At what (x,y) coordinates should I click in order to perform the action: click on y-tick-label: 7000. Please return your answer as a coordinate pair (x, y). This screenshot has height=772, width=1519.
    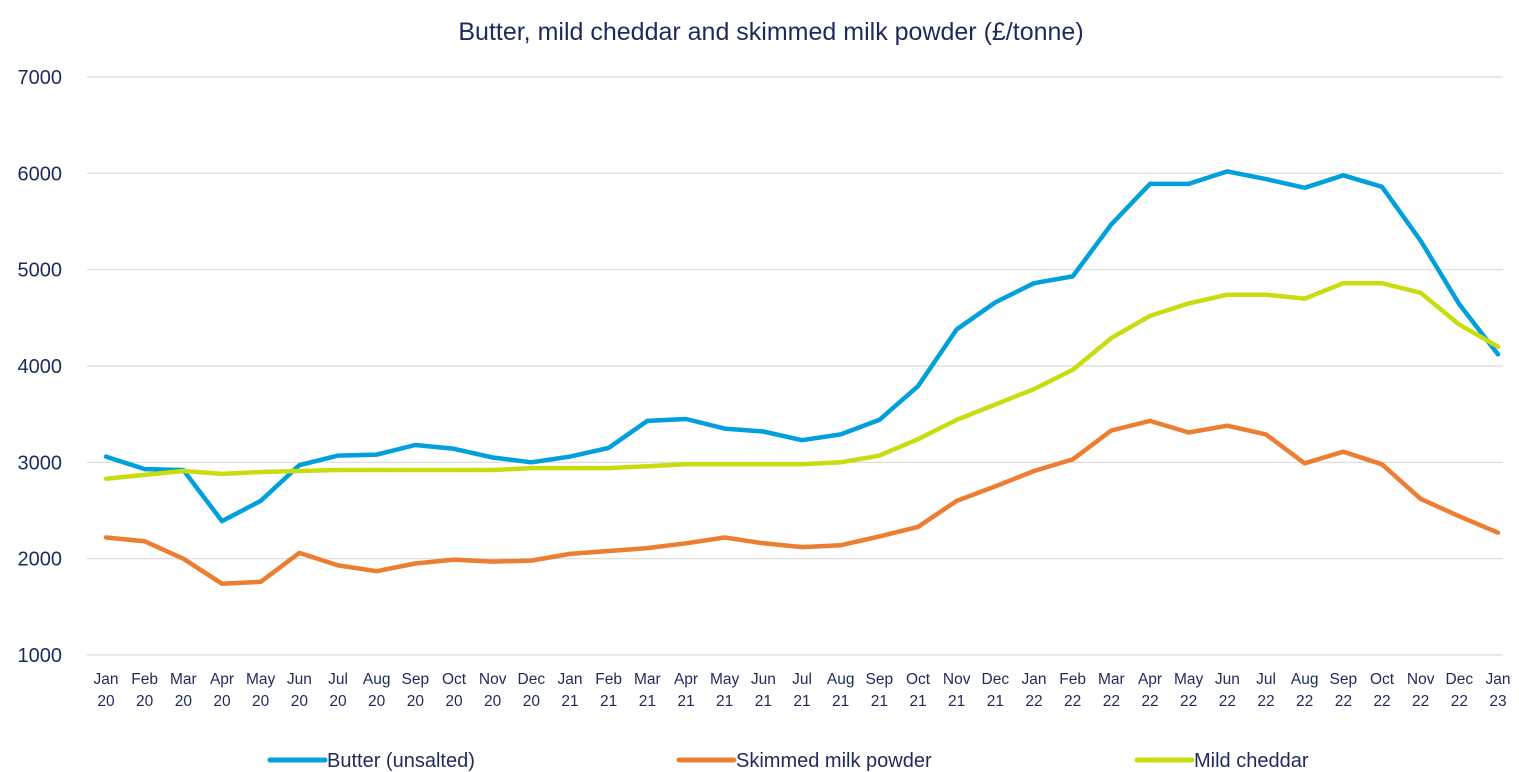
    Looking at the image, I should click on (40, 78).